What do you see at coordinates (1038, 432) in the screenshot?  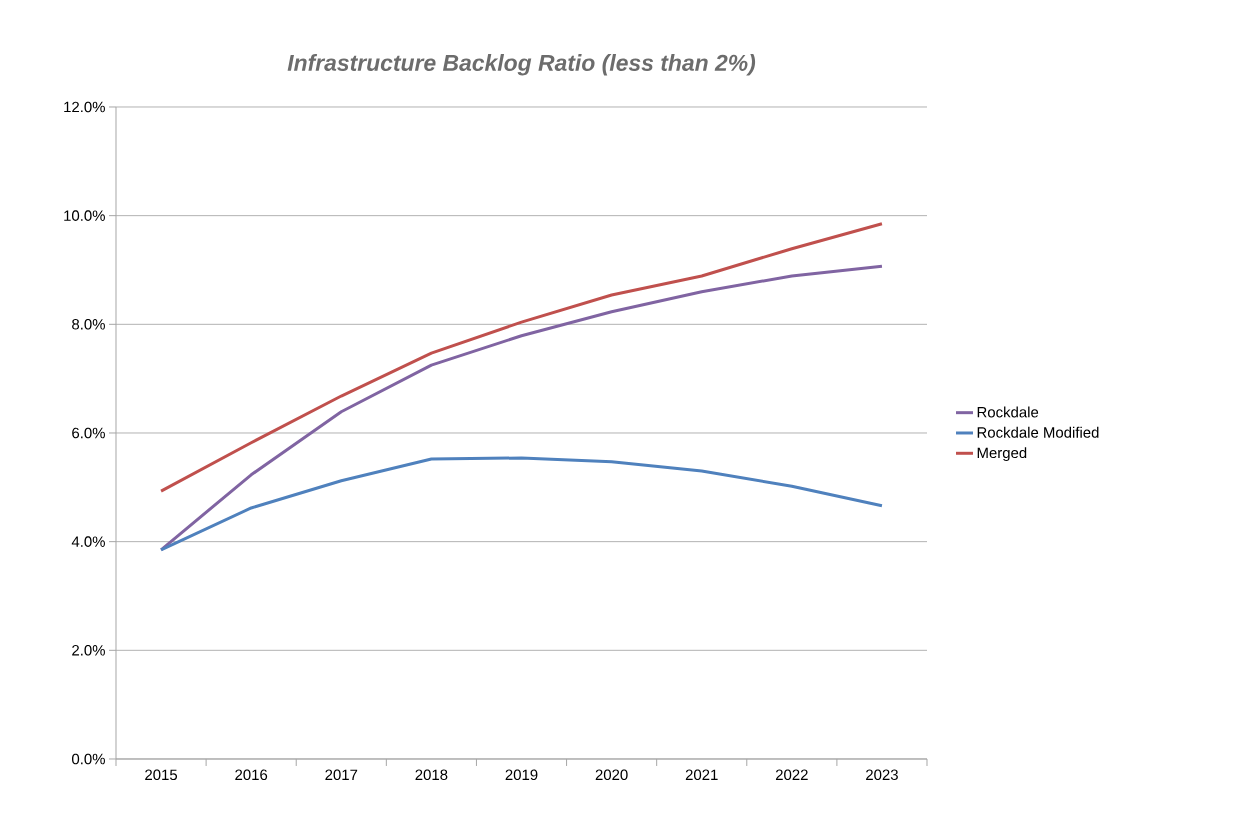 I see `legend-label: Rockdale Modified` at bounding box center [1038, 432].